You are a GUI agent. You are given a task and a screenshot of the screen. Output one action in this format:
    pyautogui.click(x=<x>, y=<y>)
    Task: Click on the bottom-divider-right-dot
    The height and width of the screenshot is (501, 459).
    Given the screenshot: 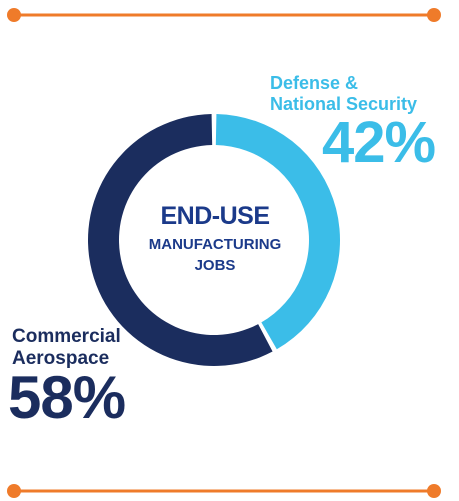 What is the action you would take?
    pyautogui.click(x=434, y=491)
    